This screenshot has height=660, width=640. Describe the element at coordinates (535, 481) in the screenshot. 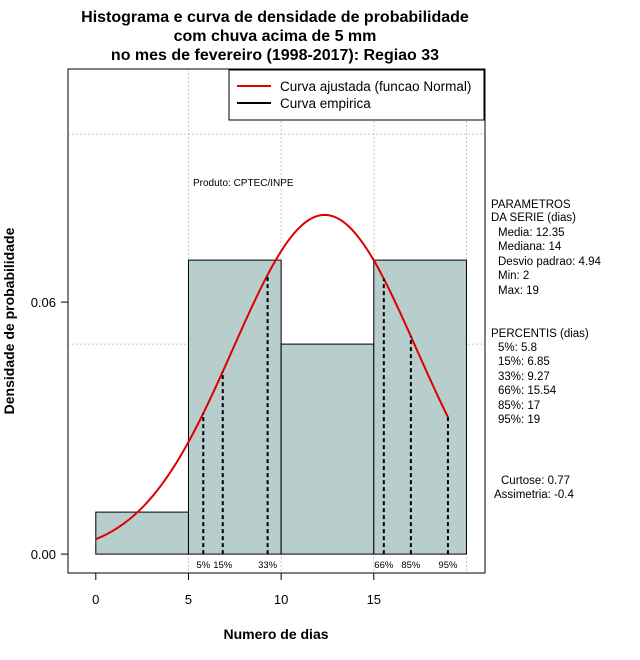

I see `stat-curtose: Curtose: 0.77` at that location.